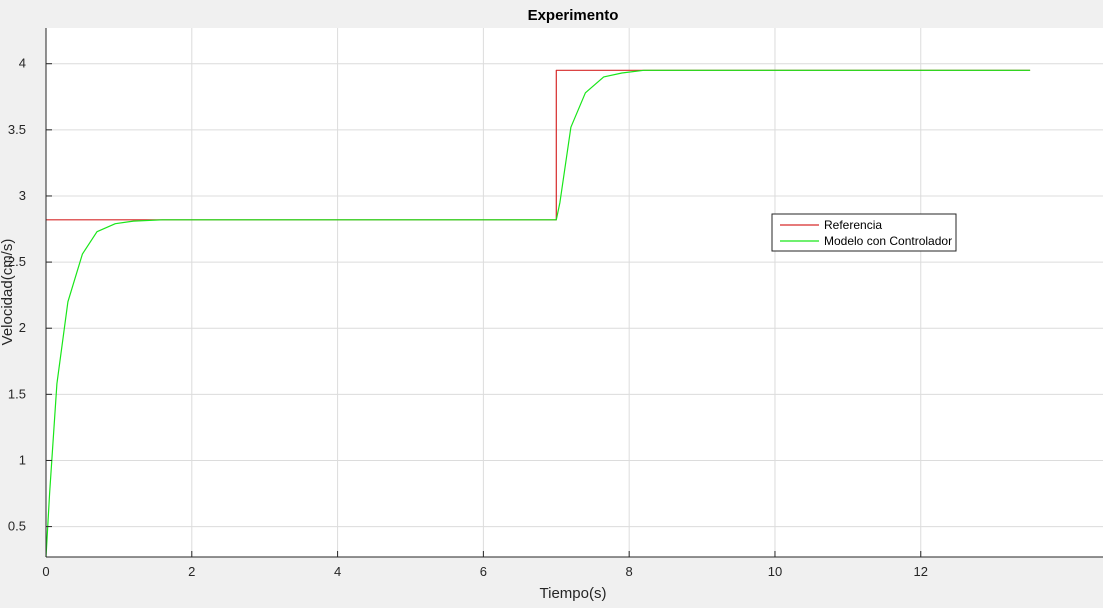 The height and width of the screenshot is (608, 1103). Describe the element at coordinates (17, 526) in the screenshot. I see `y-tick-label: 0.5` at that location.